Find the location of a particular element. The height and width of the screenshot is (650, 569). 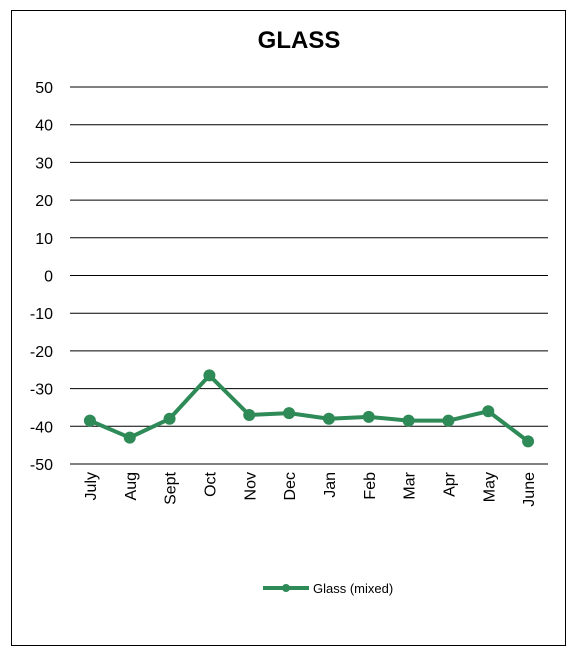

series-line is located at coordinates (309, 408).